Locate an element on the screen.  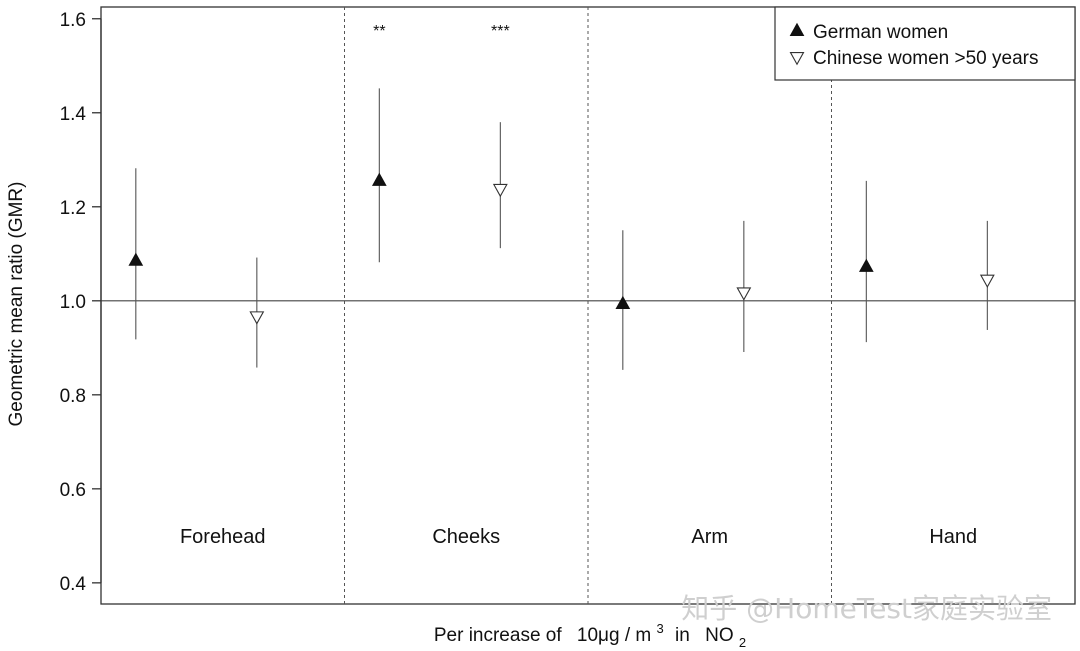
x-axis-title-unit: m is located at coordinates (643, 635).